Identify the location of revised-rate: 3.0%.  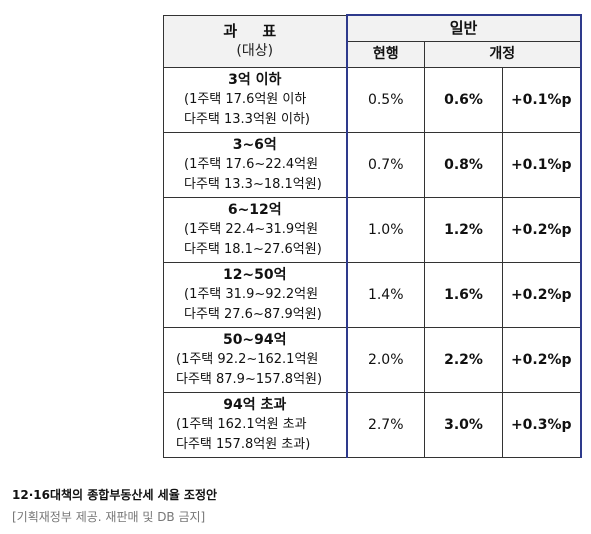
(463, 424).